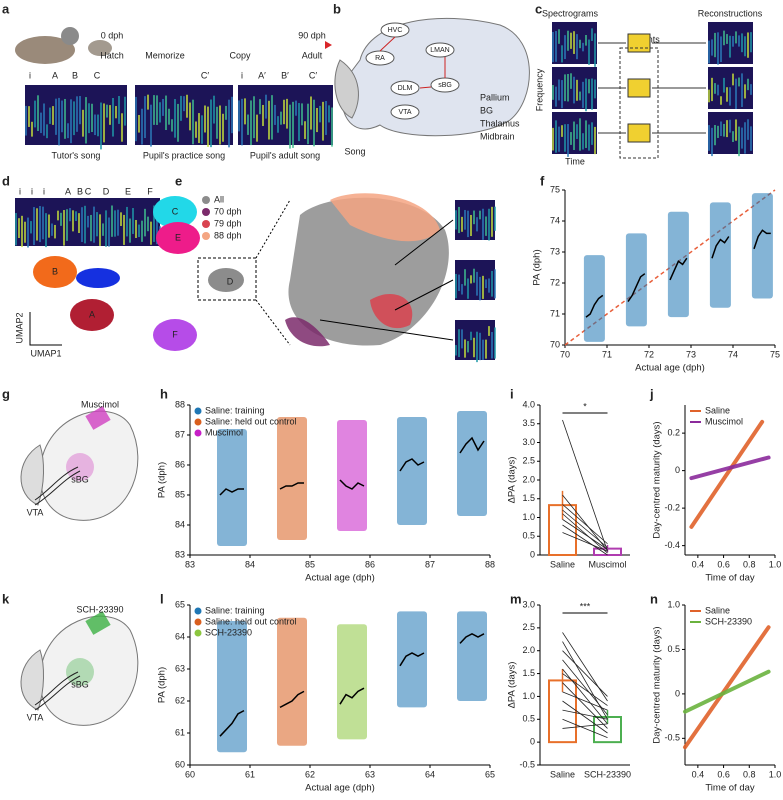  Describe the element at coordinates (555, 251) in the screenshot. I see `y-tick-label: 73` at that location.